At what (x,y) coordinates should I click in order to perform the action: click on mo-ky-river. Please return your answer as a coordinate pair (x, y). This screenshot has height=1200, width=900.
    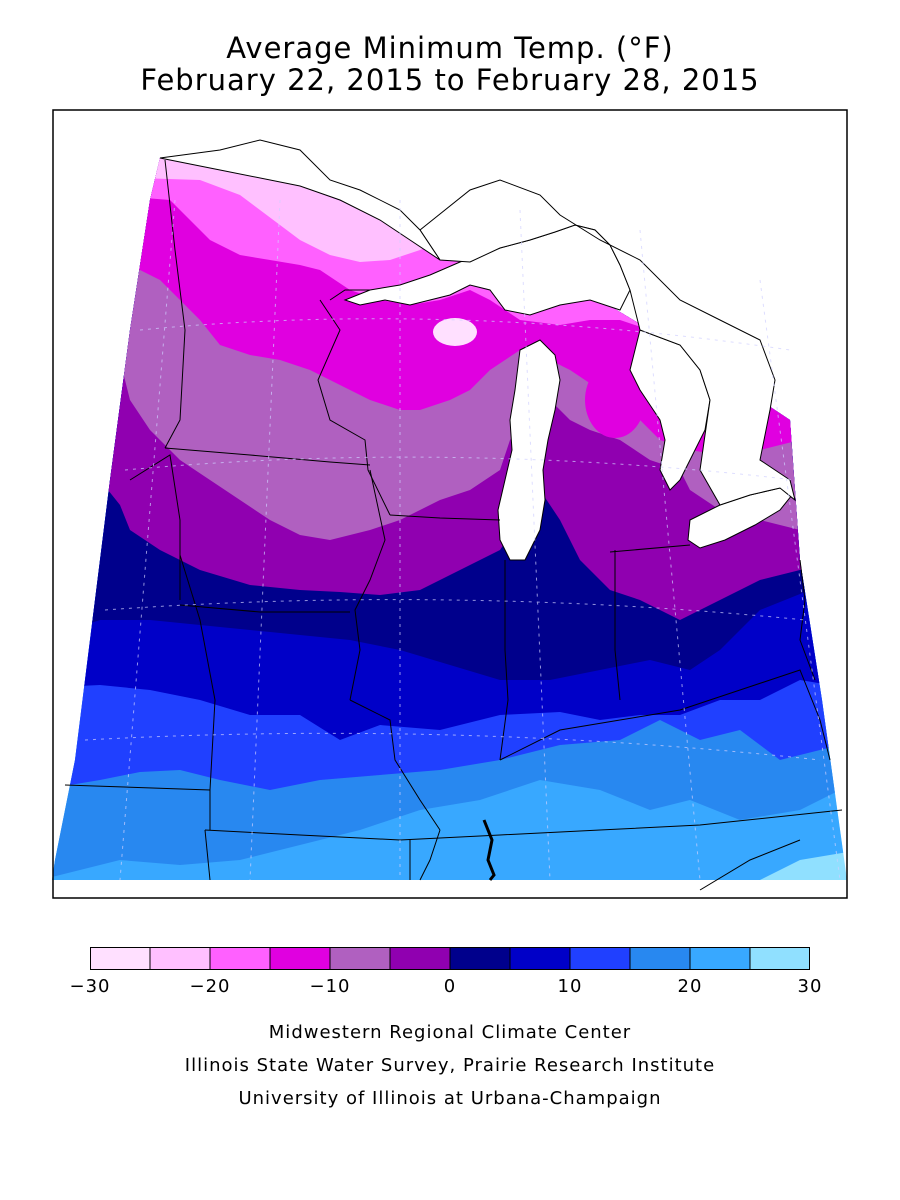
    Looking at the image, I should click on (430, 855).